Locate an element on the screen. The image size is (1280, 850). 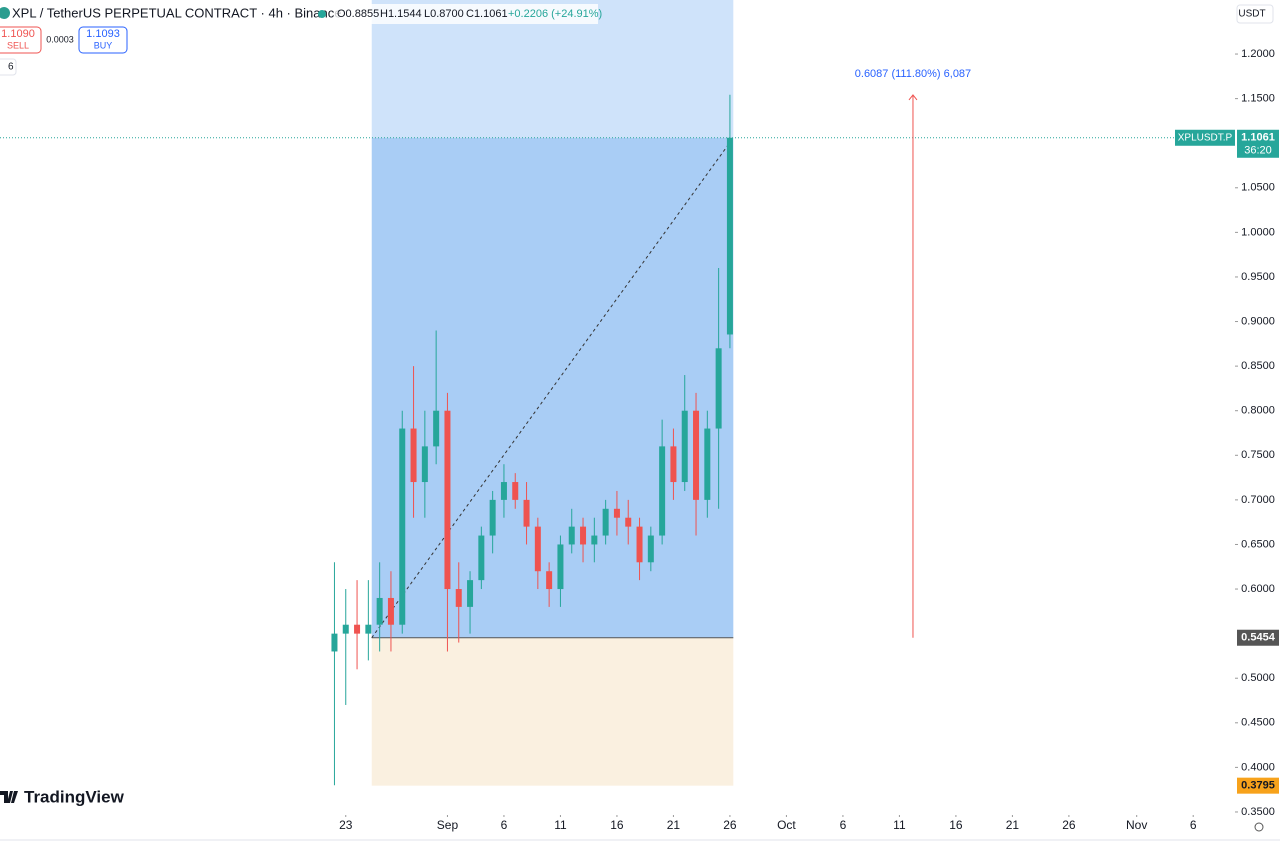
symbol-tag-bg is located at coordinates (1205, 137).